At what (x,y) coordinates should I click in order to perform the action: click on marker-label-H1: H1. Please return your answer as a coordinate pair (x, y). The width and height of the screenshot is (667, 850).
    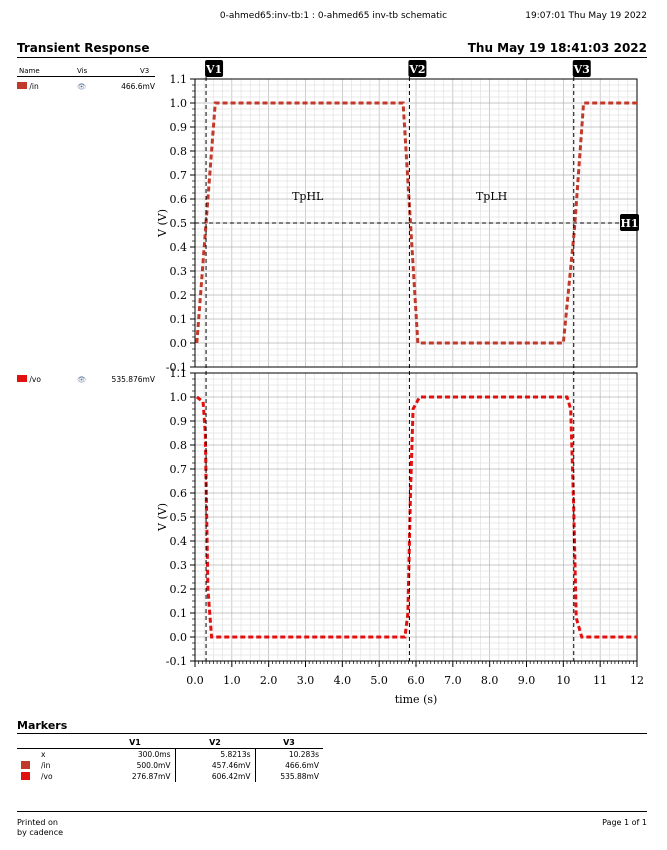
    Looking at the image, I should click on (629, 223).